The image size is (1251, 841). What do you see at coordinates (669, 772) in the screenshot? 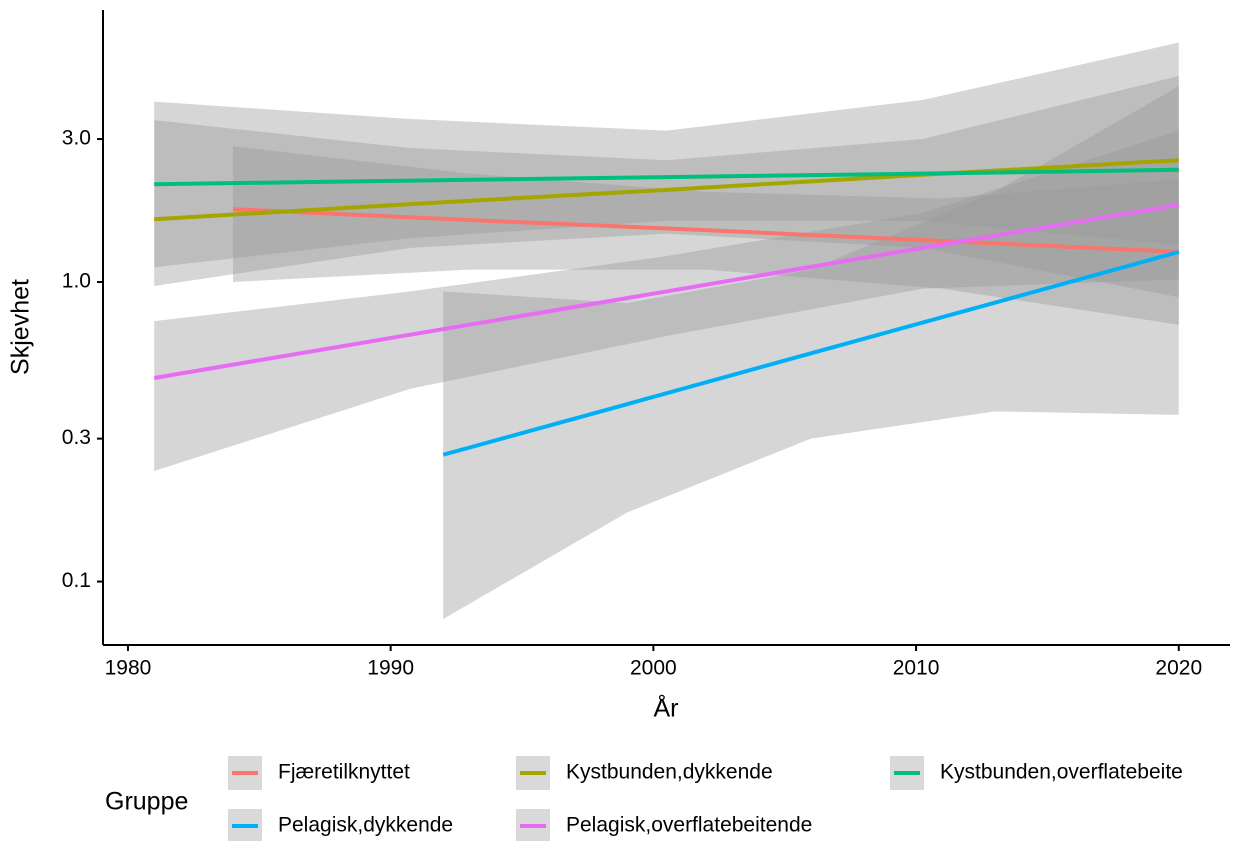
I see `legend-label: Kystbunden,dykkende` at bounding box center [669, 772].